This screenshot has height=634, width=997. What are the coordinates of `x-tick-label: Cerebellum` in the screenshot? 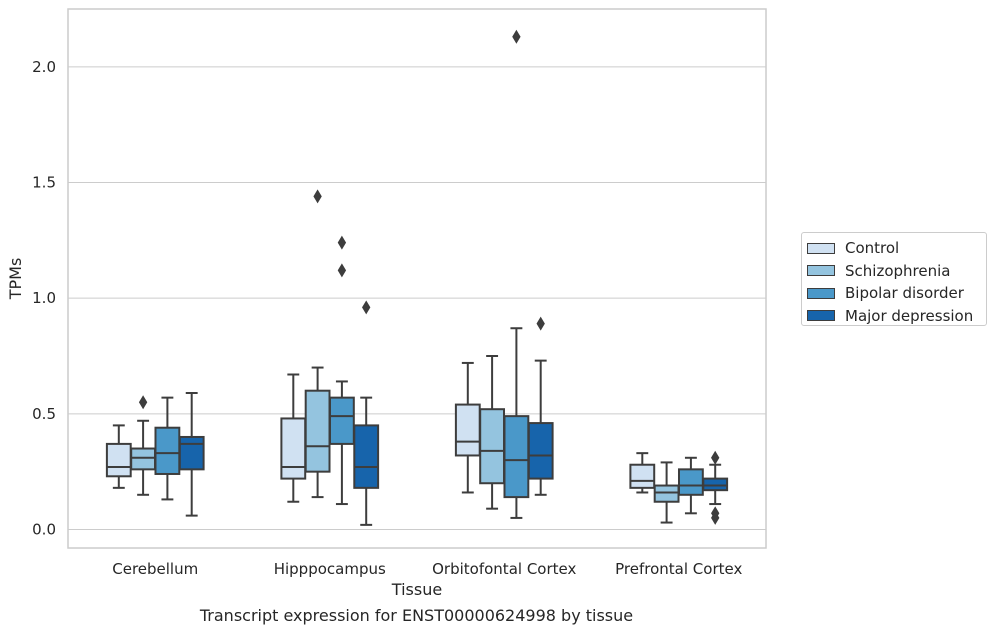 It's located at (155, 569).